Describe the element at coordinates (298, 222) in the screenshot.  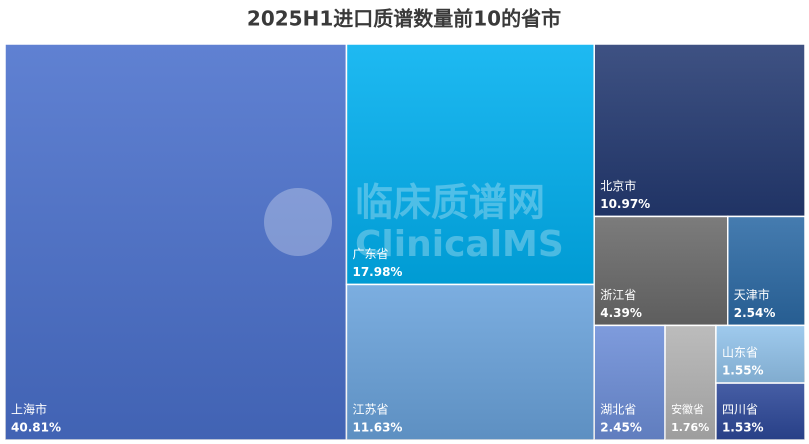
I see `watermark-logo` at that location.